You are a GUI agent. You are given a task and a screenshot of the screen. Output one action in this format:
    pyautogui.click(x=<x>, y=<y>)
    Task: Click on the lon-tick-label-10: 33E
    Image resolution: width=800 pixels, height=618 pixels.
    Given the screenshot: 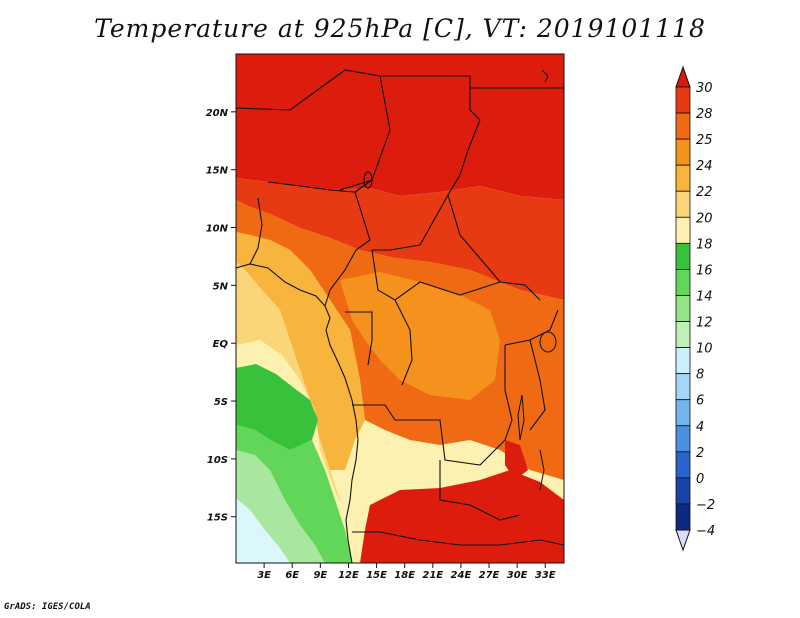 What is the action you would take?
    pyautogui.click(x=545, y=575)
    